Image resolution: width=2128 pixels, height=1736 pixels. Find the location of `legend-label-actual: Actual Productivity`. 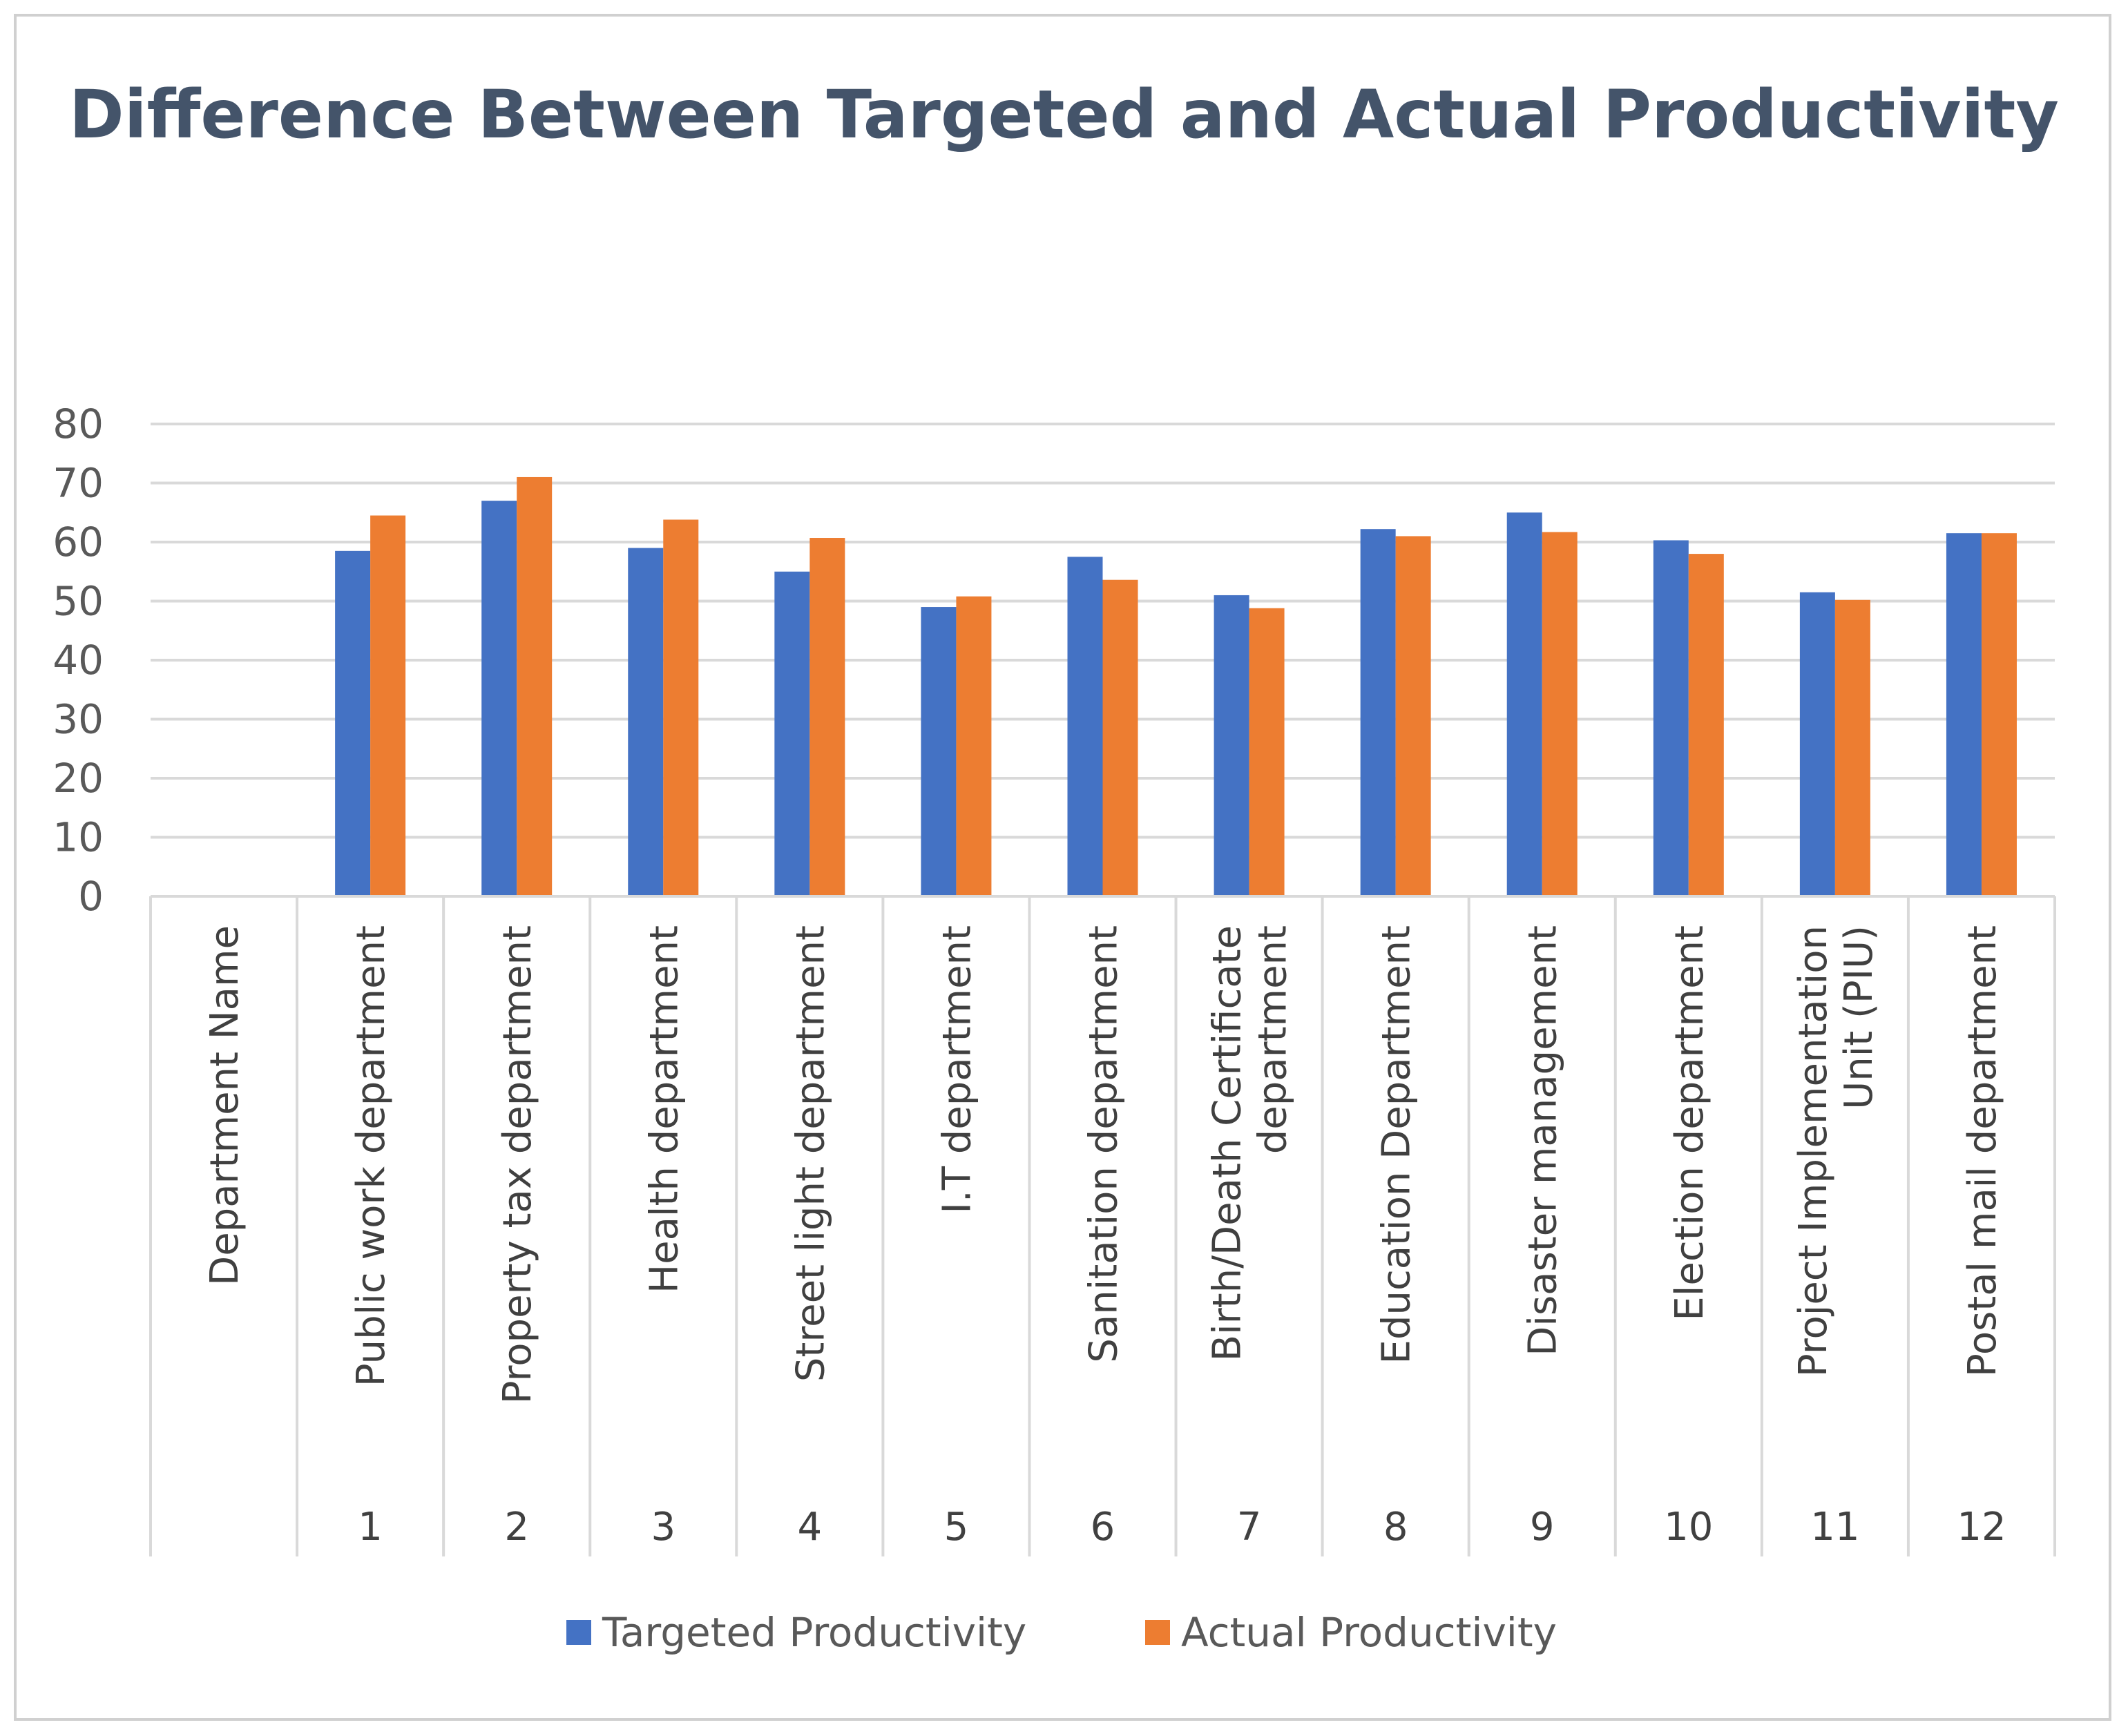

legend-label-actual: Actual Productivity is located at coordinates (1369, 1632).